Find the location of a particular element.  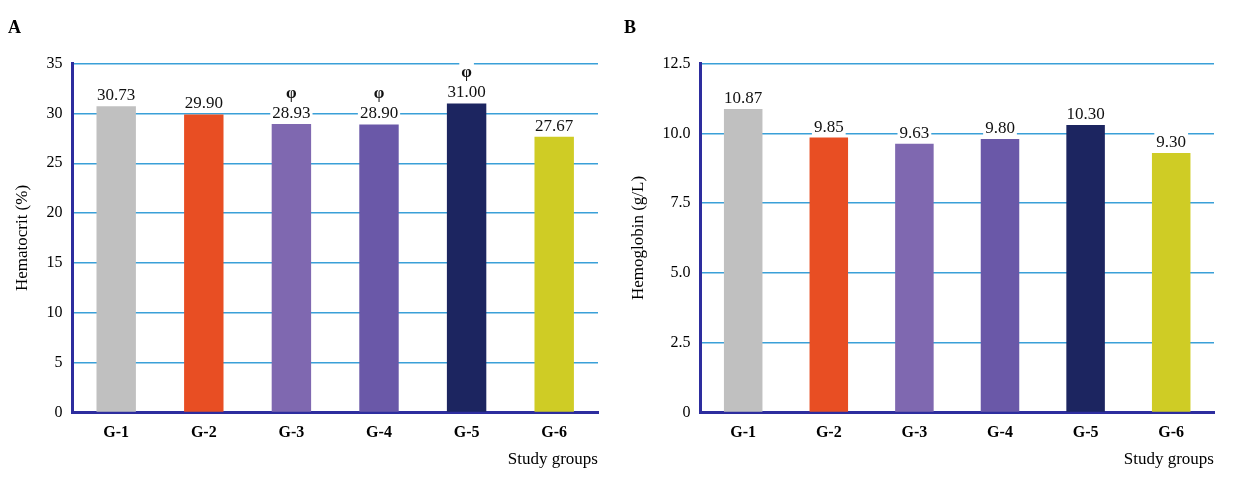

y-tick-label: 10.0 is located at coordinates (676, 132).